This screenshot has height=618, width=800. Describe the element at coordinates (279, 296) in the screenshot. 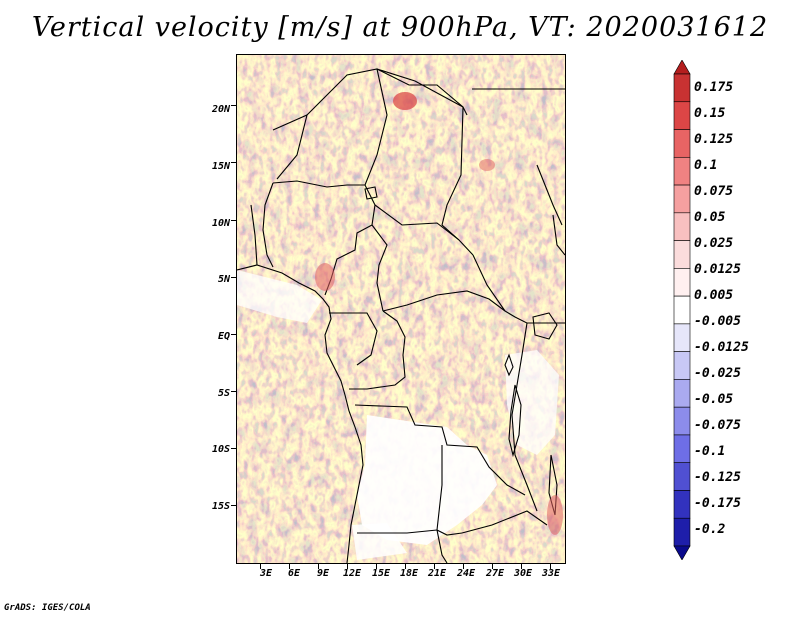

I see `calm-region-west` at that location.